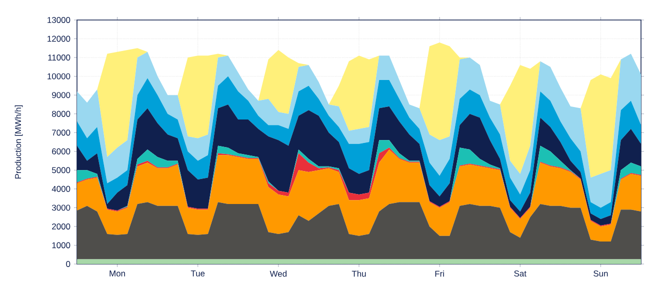 The image size is (655, 302). I want to click on y-tick-label: 2000, so click(61, 226).